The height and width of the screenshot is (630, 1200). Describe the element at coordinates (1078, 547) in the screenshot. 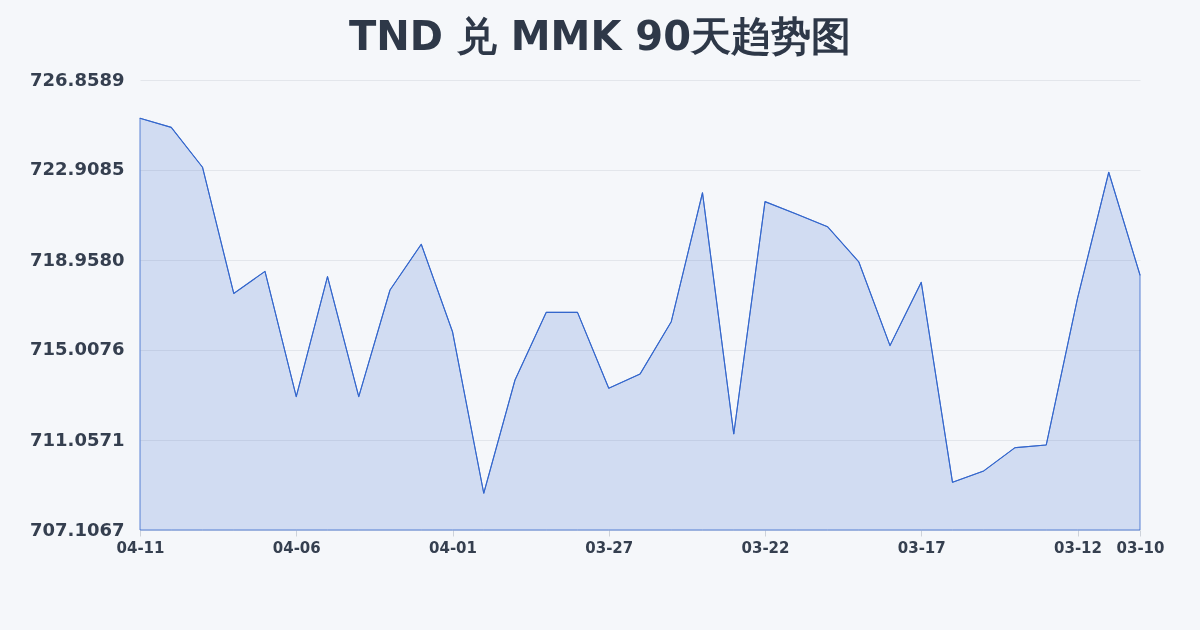

I see `x-tick-label: 03-12` at that location.